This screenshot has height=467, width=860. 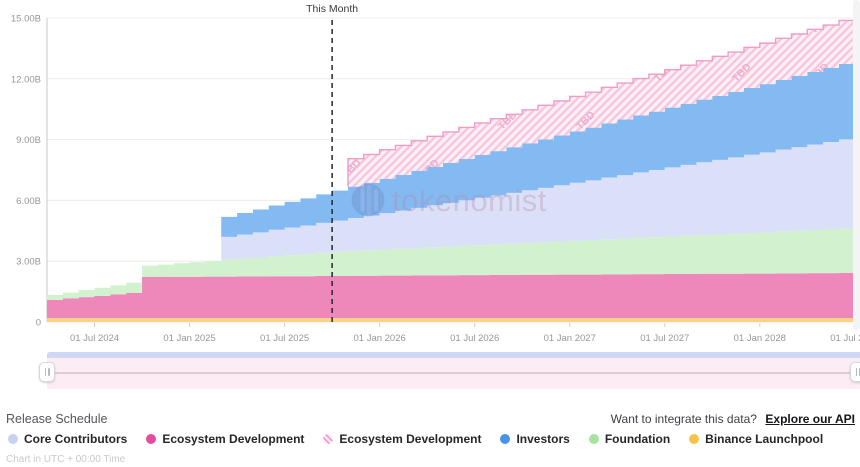 I want to click on tokenomist-logo-icon, so click(x=368, y=200).